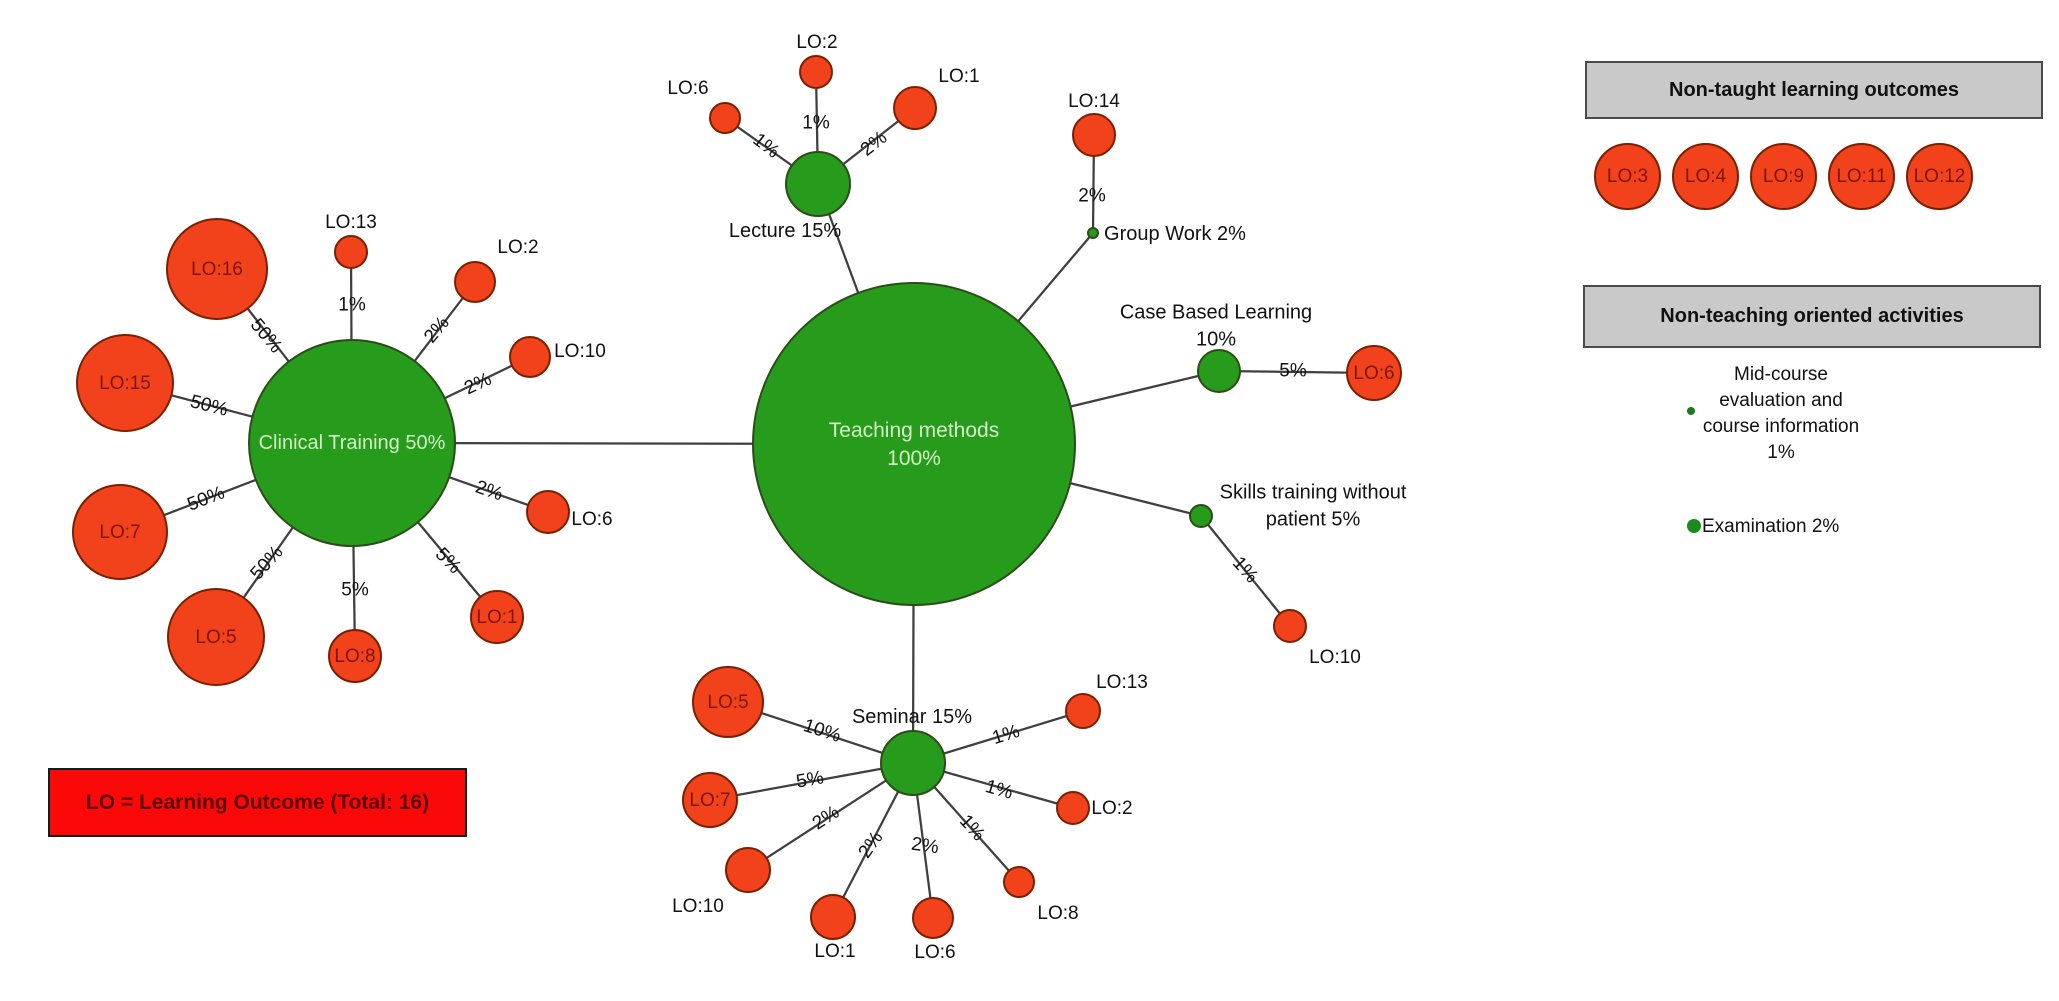 The image size is (2059, 1001). Describe the element at coordinates (209, 406) in the screenshot. I see `edge-label-clinical-lo15-clinical: 50%` at that location.